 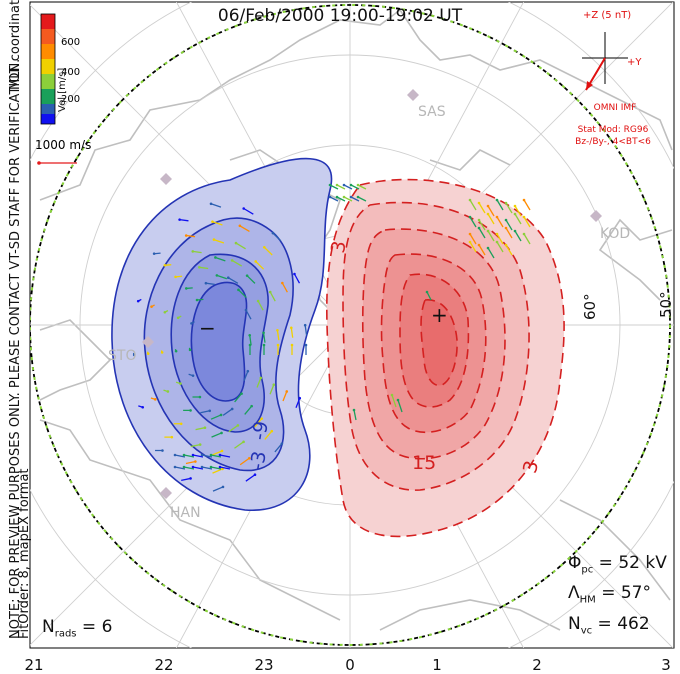 I want to click on mlt-label-22: 22, so click(x=164, y=665).